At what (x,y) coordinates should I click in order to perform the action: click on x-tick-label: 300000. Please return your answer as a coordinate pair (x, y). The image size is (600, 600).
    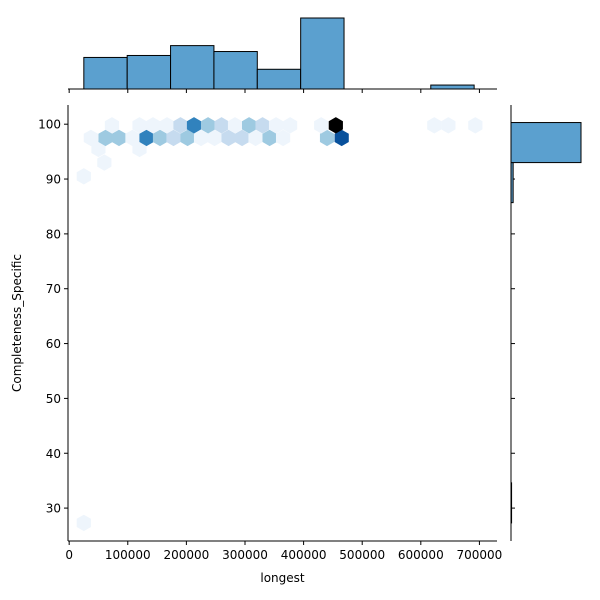
    Looking at the image, I should click on (245, 555).